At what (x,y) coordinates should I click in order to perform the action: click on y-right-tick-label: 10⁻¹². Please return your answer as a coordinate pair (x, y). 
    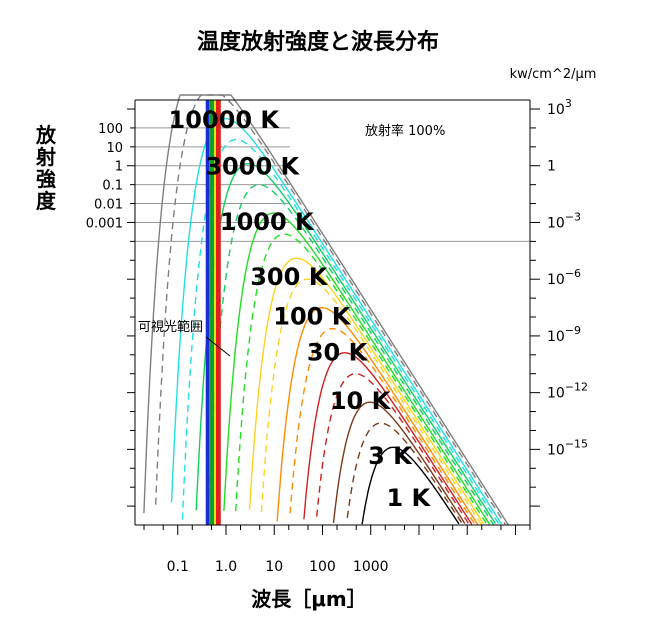
    Looking at the image, I should click on (567, 391).